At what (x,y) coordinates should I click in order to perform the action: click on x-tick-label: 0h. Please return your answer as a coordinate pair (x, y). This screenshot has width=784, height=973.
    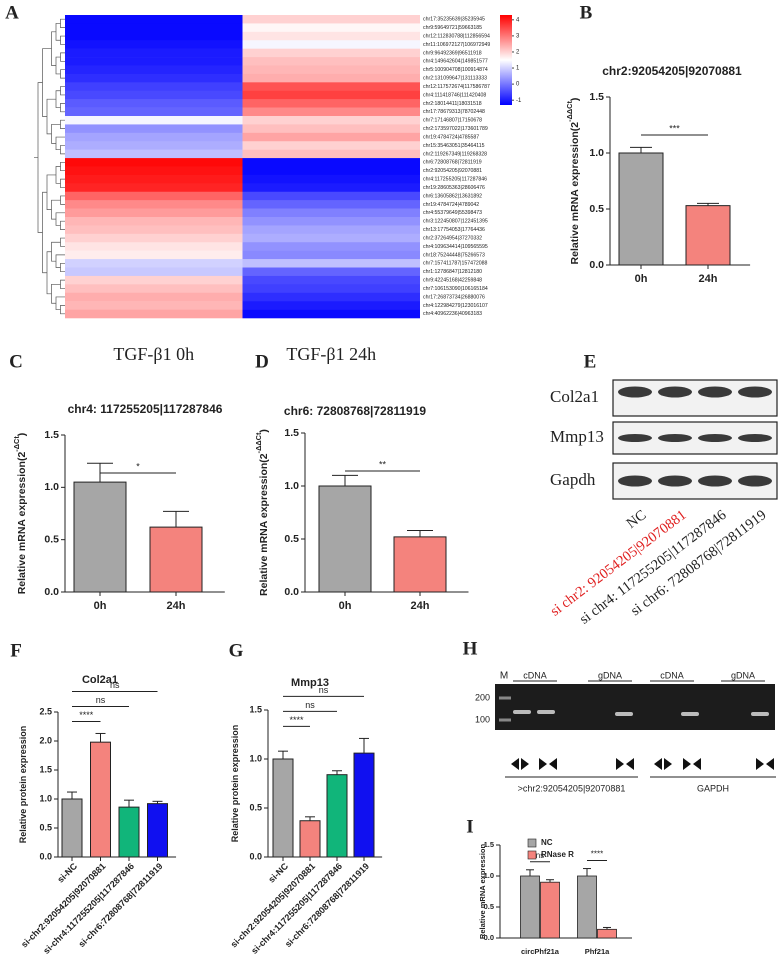
    Looking at the image, I should click on (641, 279).